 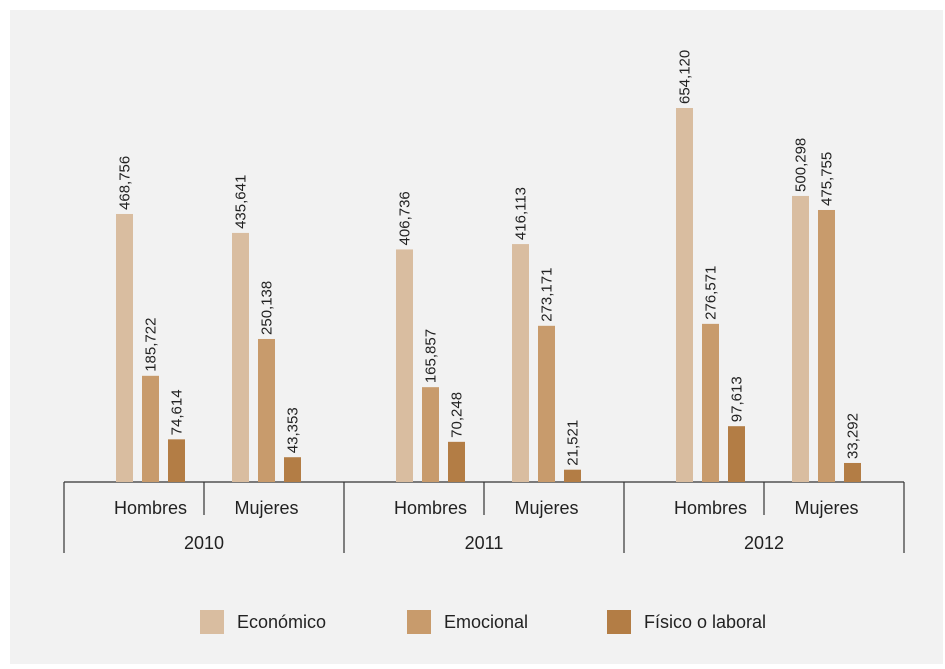 I want to click on data-label: 33,292, so click(x=853, y=436).